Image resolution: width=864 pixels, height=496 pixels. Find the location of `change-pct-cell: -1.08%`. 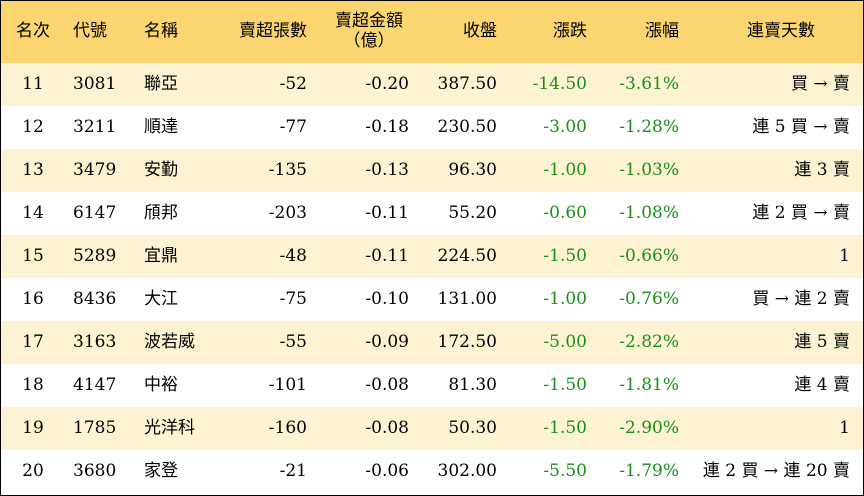

change-pct-cell: -1.08% is located at coordinates (649, 212).